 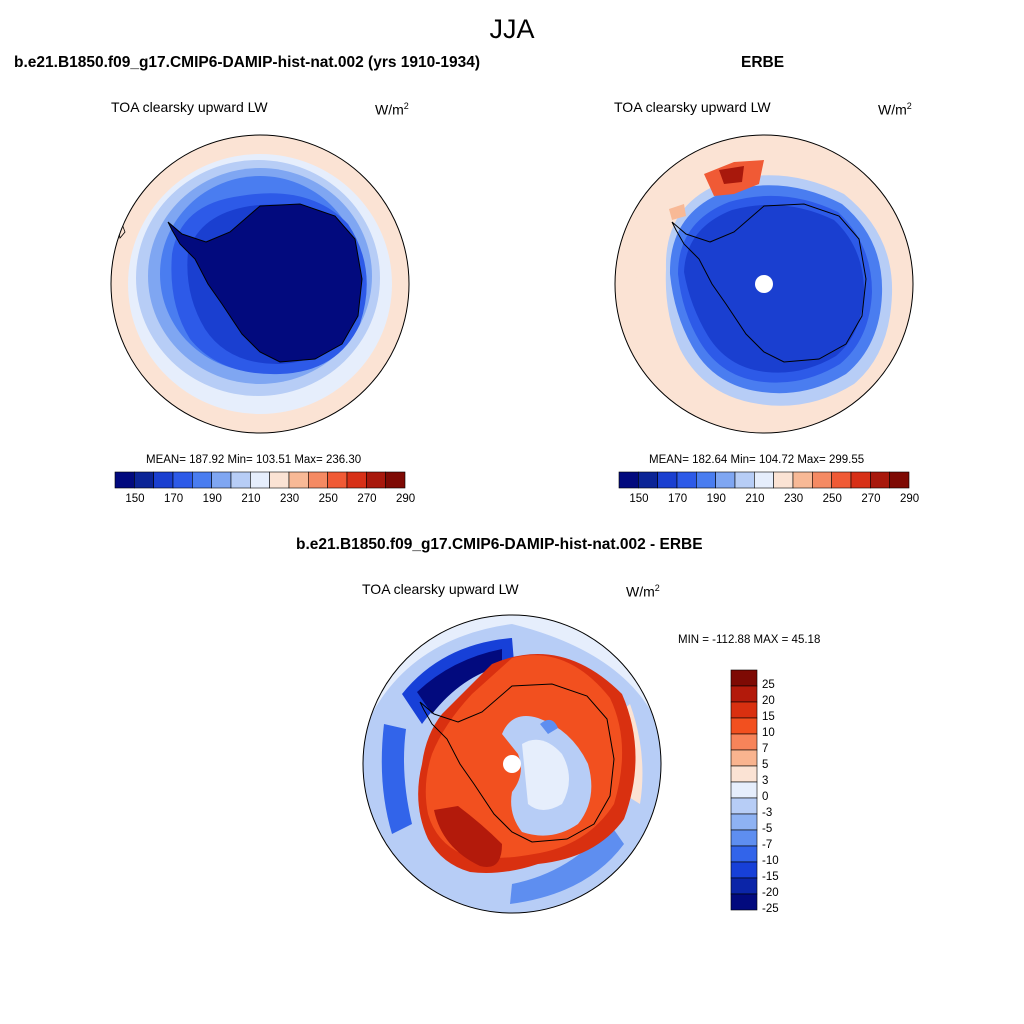 What do you see at coordinates (768, 685) in the screenshot?
I see `colorbar-tick: 25` at bounding box center [768, 685].